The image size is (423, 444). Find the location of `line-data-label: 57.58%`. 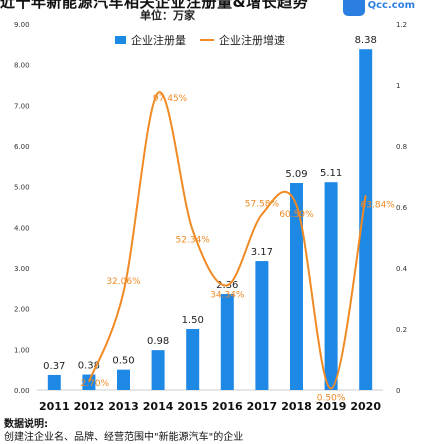

line-data-label: 57.58% is located at coordinates (262, 204).